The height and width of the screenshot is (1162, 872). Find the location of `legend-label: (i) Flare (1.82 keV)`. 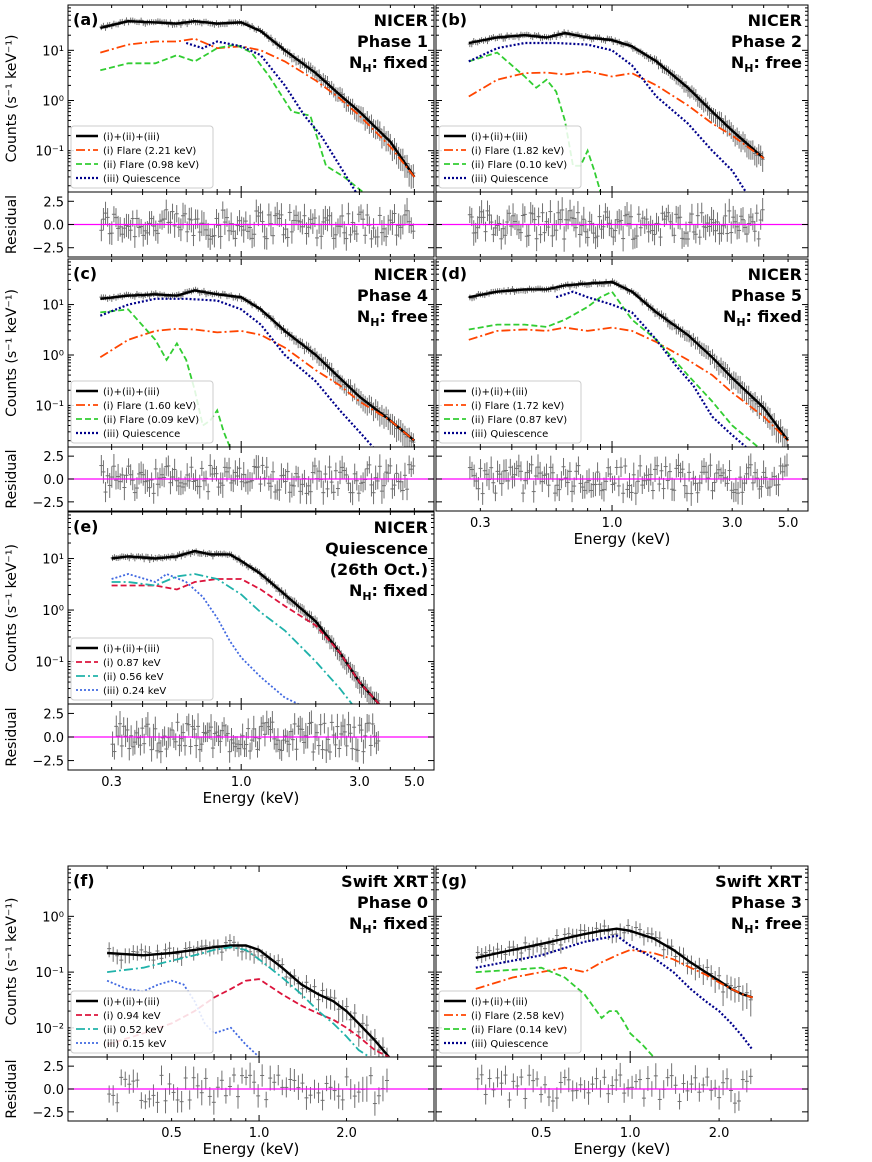

legend-label: (i) Flare (1.82 keV) is located at coordinates (517, 151).